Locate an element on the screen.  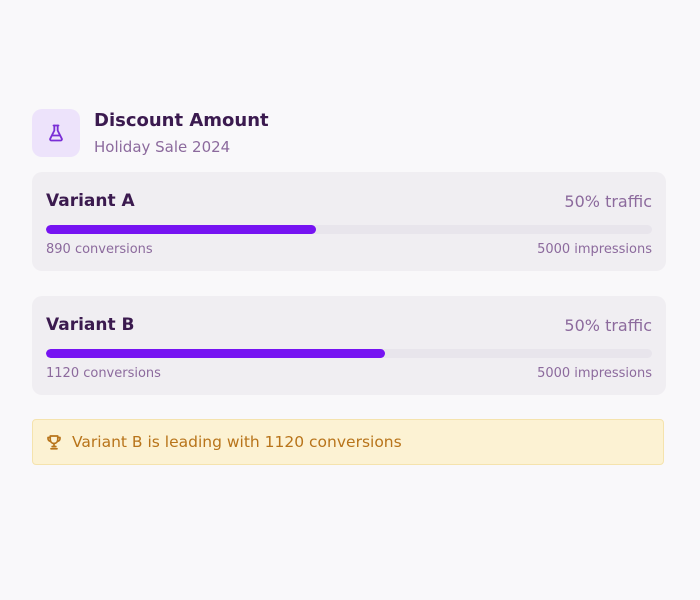
experiment-icon-box is located at coordinates (56, 133).